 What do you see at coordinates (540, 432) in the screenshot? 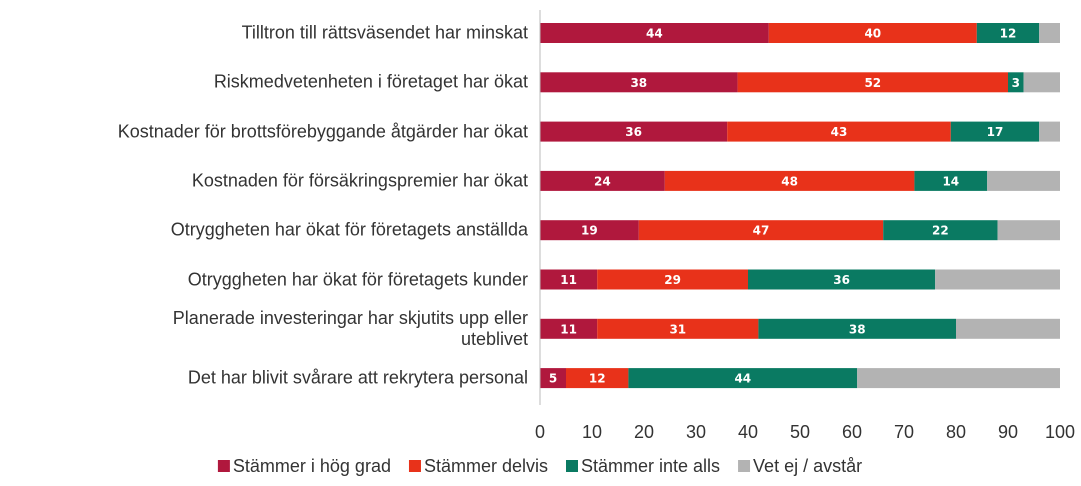
I see `x-tick-label: 0` at bounding box center [540, 432].